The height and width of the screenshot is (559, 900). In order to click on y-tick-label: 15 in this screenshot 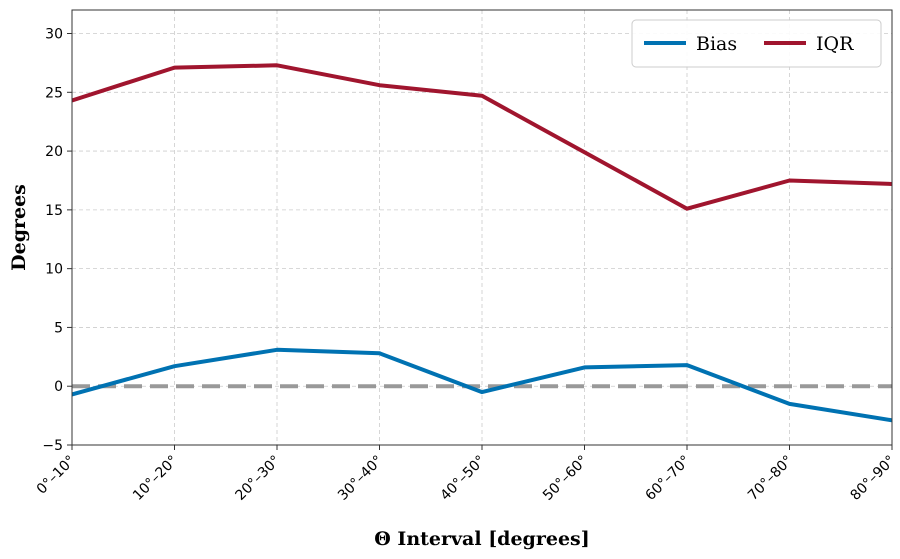, I will do `click(54, 211)`.